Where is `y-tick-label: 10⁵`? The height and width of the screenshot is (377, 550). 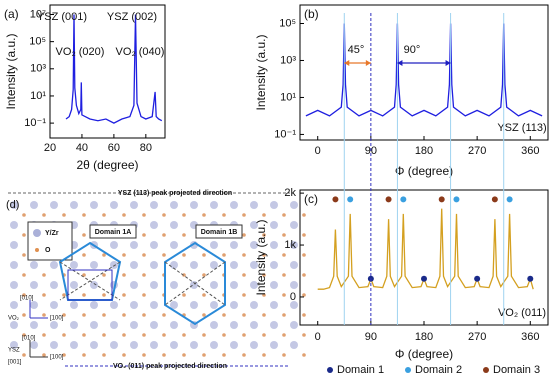
y-tick-label: 10⁵ is located at coordinates (287, 23).